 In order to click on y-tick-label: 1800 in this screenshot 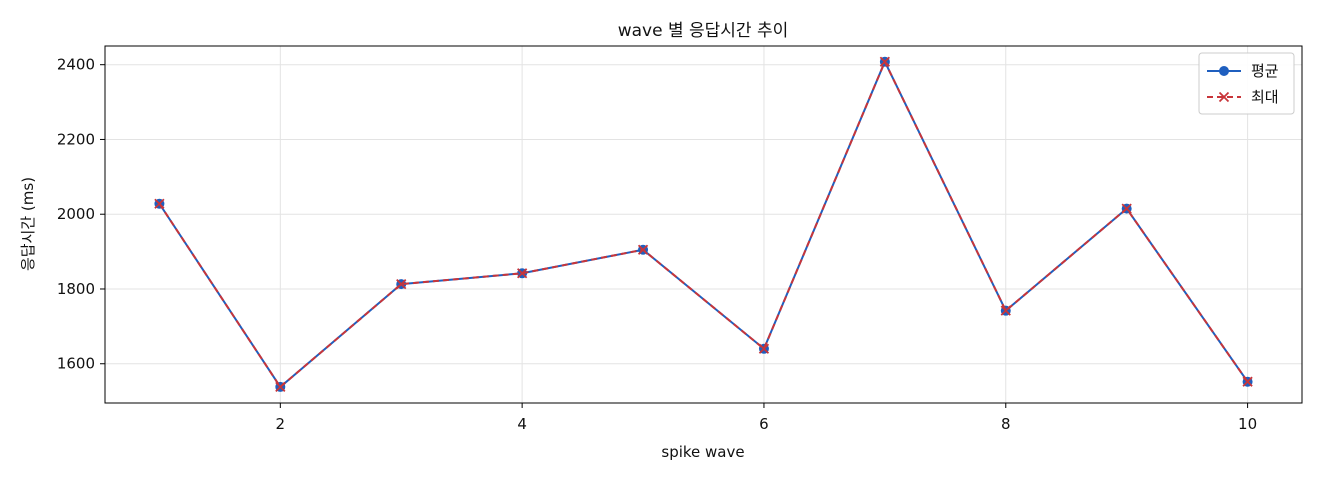, I will do `click(76, 289)`.